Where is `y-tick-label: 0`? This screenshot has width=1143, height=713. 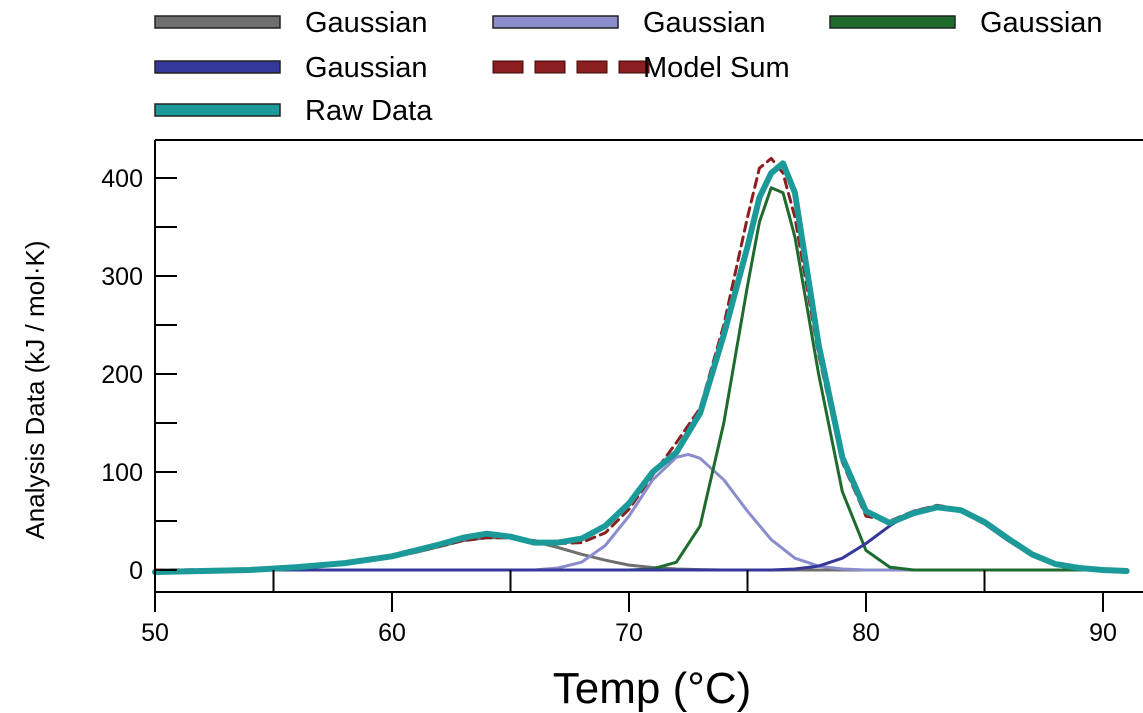 y-tick-label: 0 is located at coordinates (136, 571).